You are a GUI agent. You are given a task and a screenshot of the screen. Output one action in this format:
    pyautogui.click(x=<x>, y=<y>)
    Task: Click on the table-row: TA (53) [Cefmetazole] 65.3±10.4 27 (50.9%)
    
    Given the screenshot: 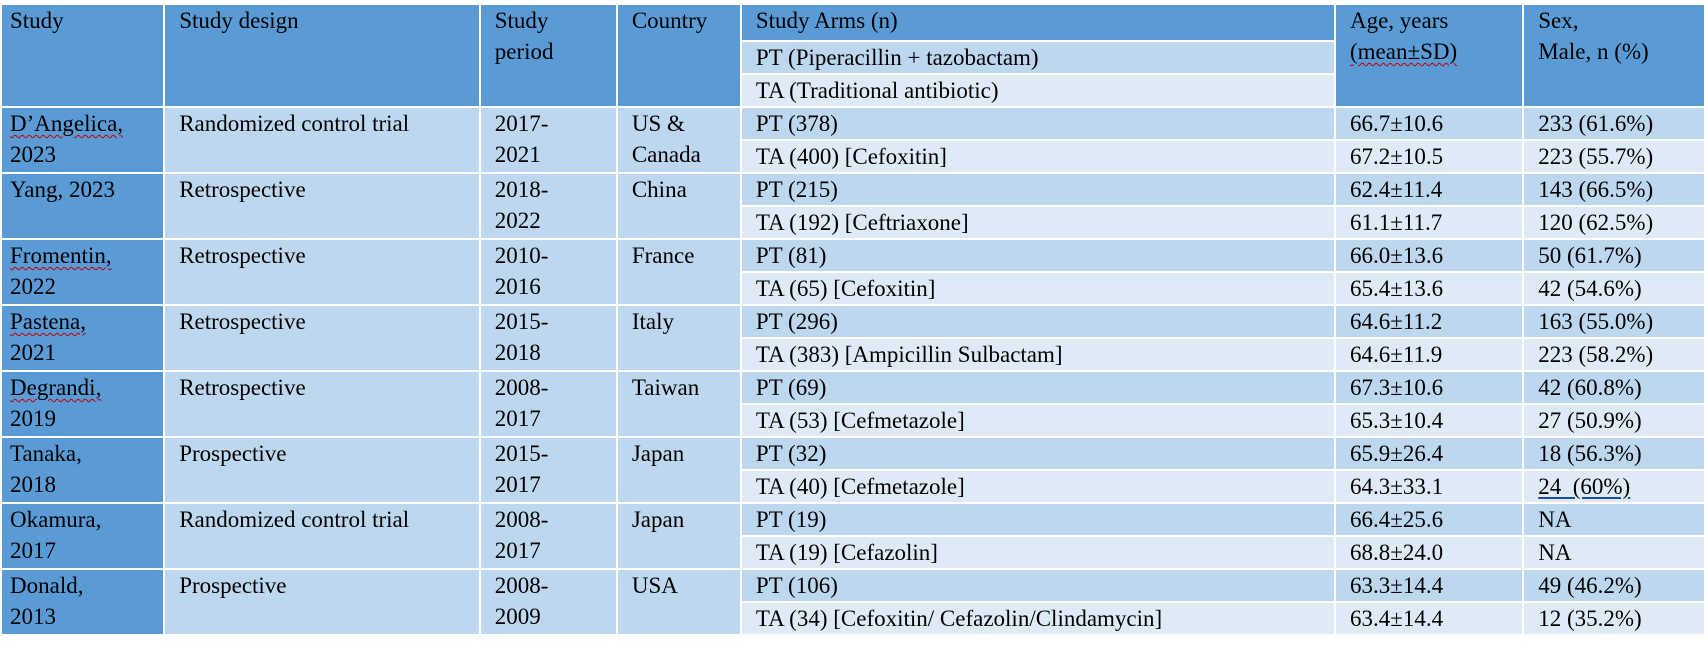 What is the action you would take?
    pyautogui.click(x=853, y=420)
    